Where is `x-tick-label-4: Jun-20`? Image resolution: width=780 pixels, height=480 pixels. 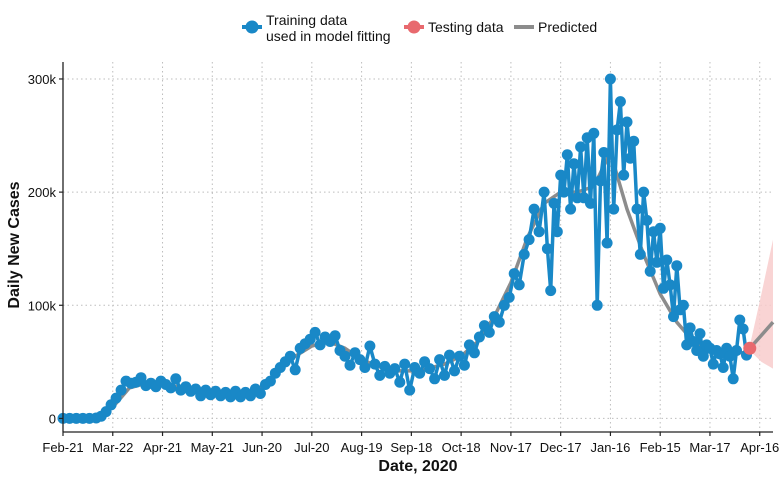
x-tick-label-4: Jun-20 is located at coordinates (262, 447).